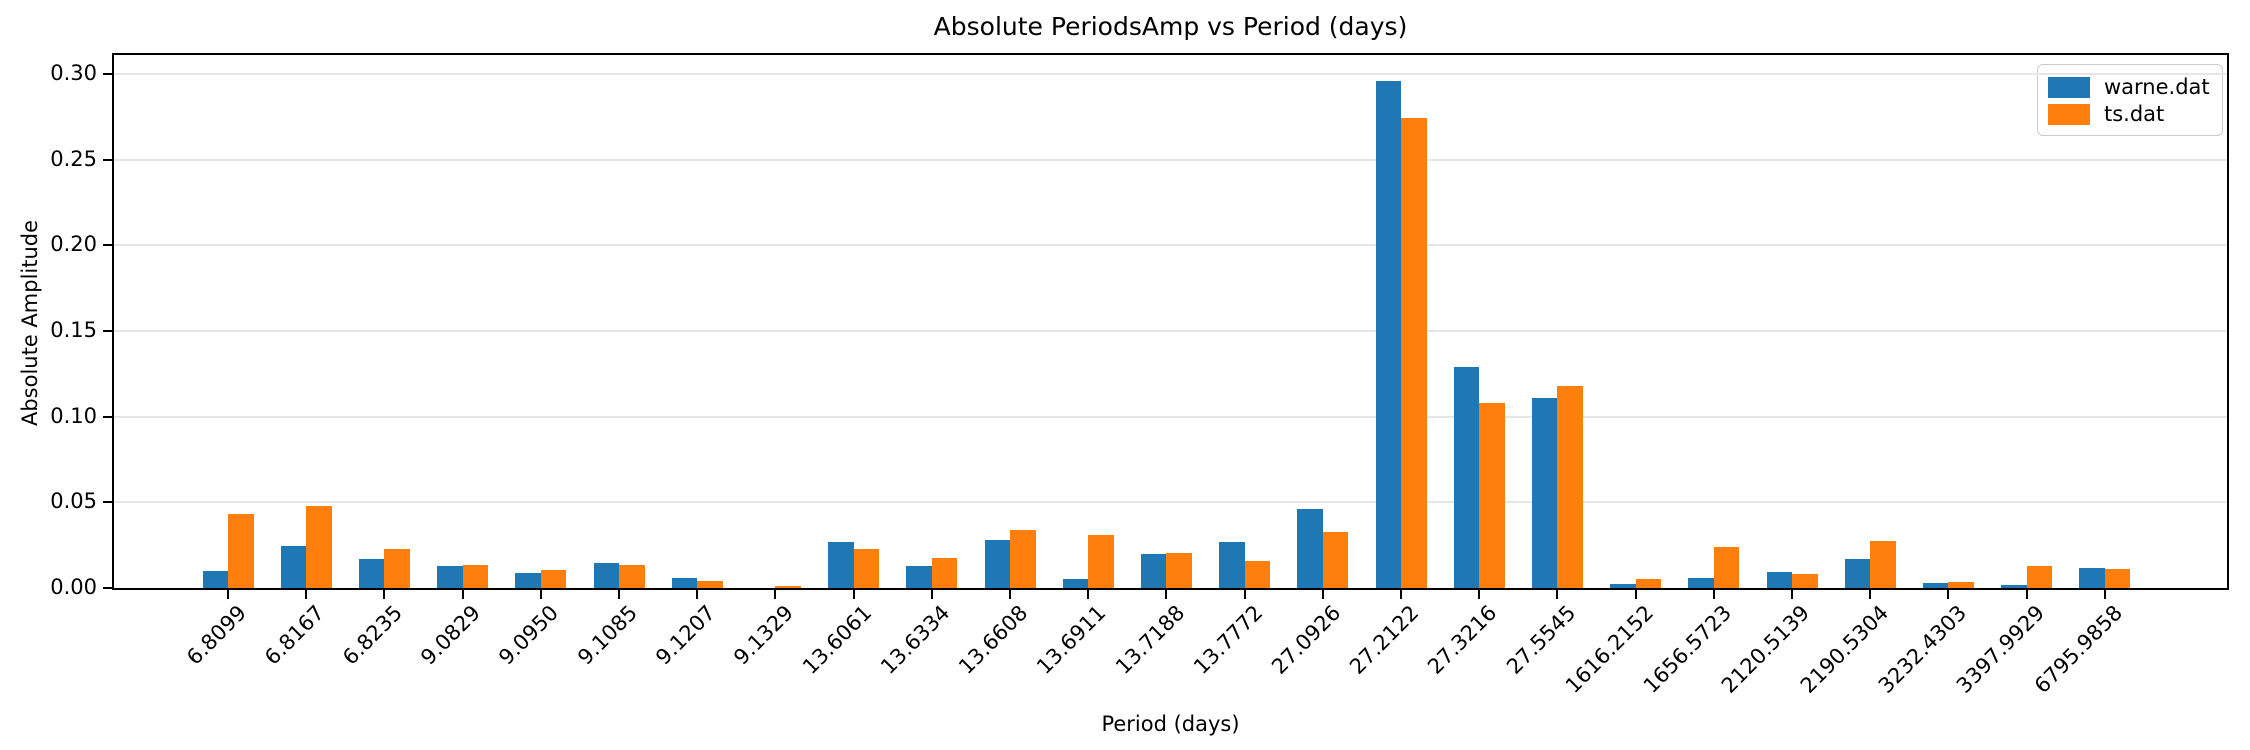  Describe the element at coordinates (685, 635) in the screenshot. I see `x-tick-label: 9.1207` at that location.